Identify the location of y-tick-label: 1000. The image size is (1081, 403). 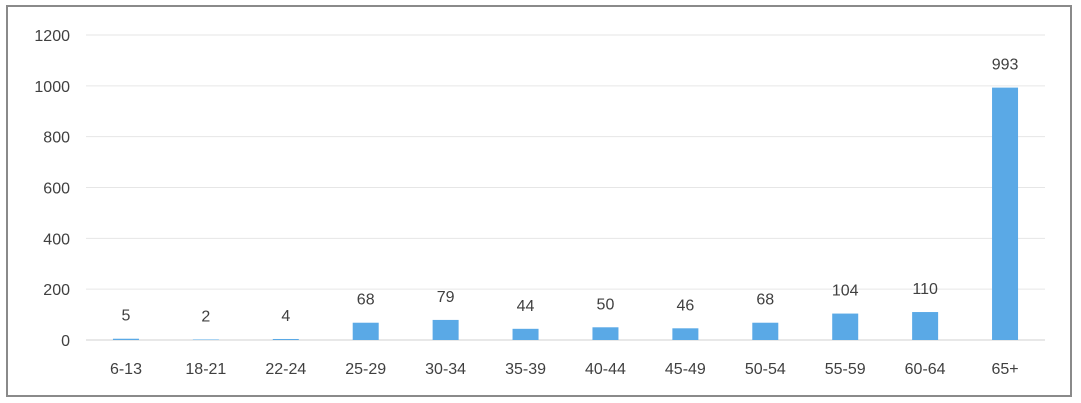
(52, 87).